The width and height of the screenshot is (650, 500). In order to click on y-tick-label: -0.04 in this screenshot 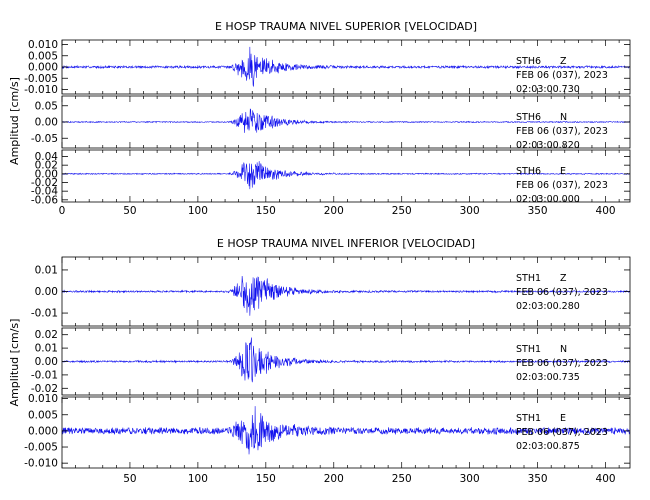, I will do `click(44, 192)`.